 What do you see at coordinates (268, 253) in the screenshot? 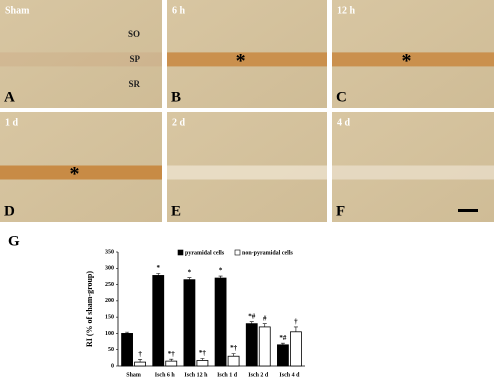
I see `legend-label: non-pyramidal cells` at bounding box center [268, 253].